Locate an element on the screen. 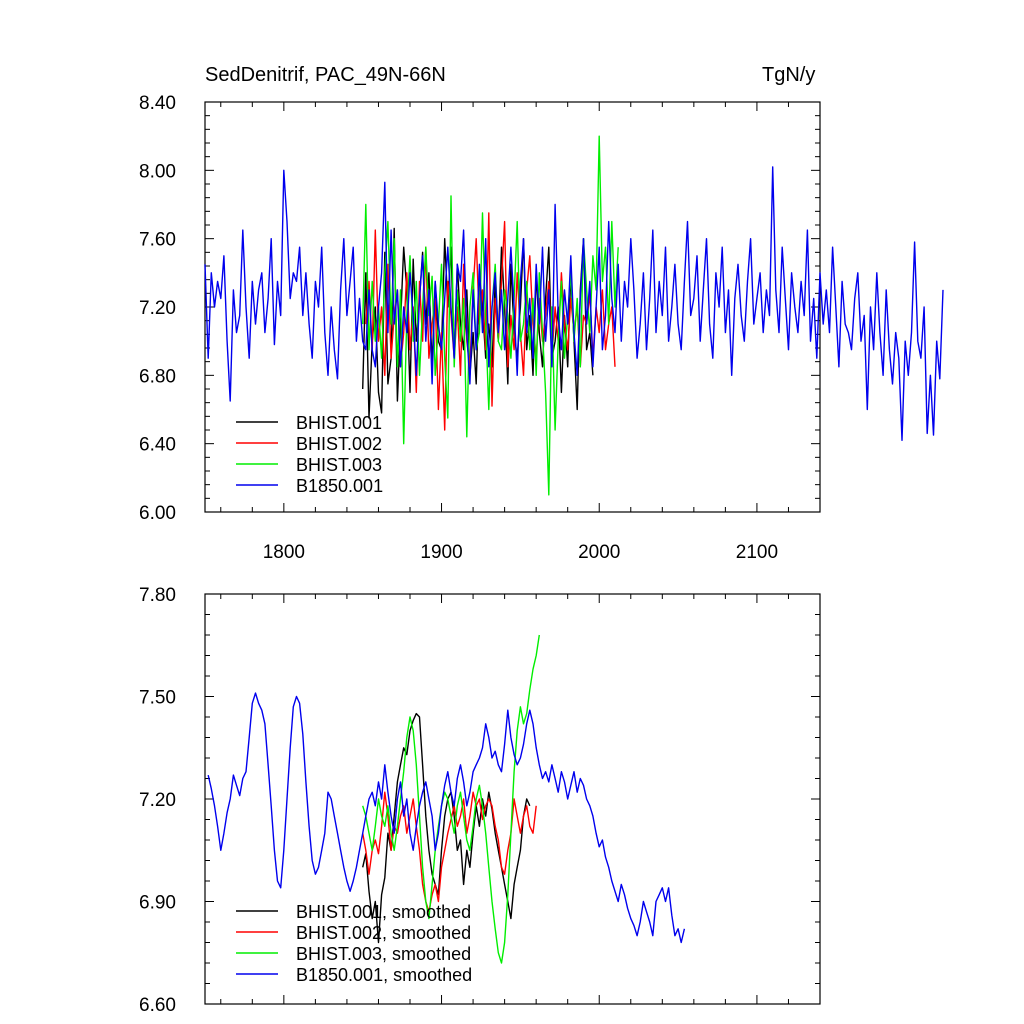 Image resolution: width=1024 pixels, height=1024 pixels. y-tick-label: 6.40 is located at coordinates (157, 445).